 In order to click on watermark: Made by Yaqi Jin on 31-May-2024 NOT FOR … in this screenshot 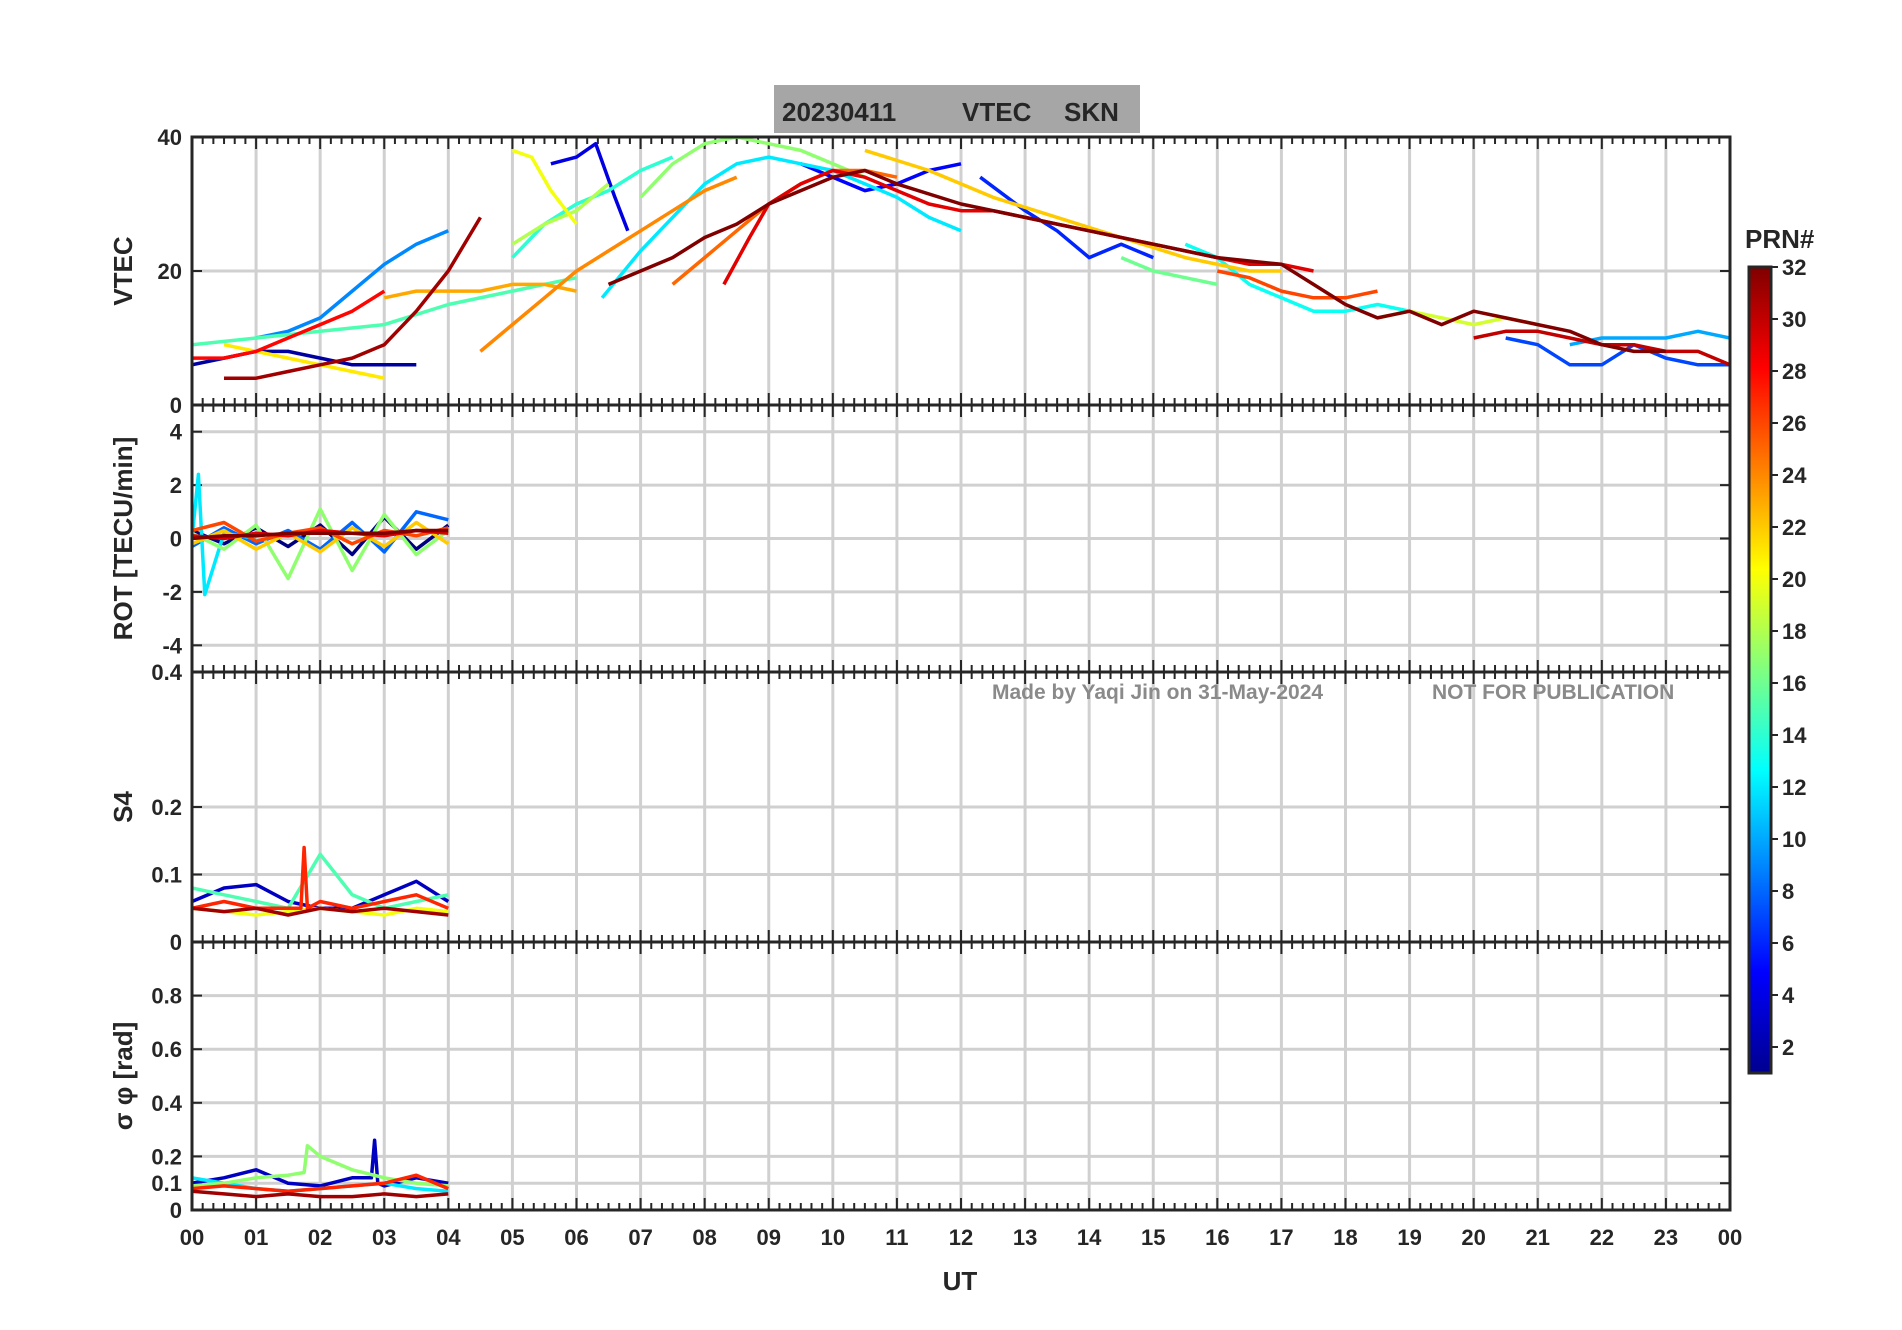, I will do `click(1333, 692)`.